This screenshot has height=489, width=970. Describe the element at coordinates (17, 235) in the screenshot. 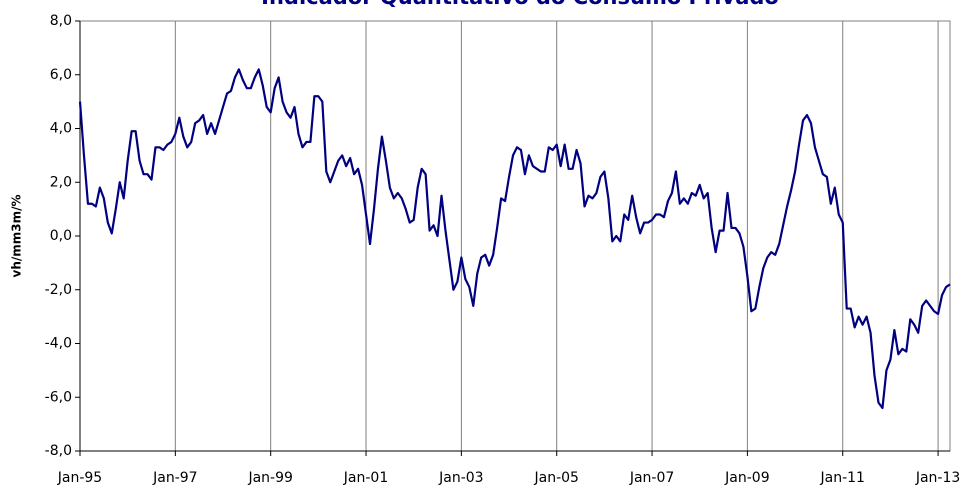

I see `y-axis-label: vh/mm3m/%` at that location.